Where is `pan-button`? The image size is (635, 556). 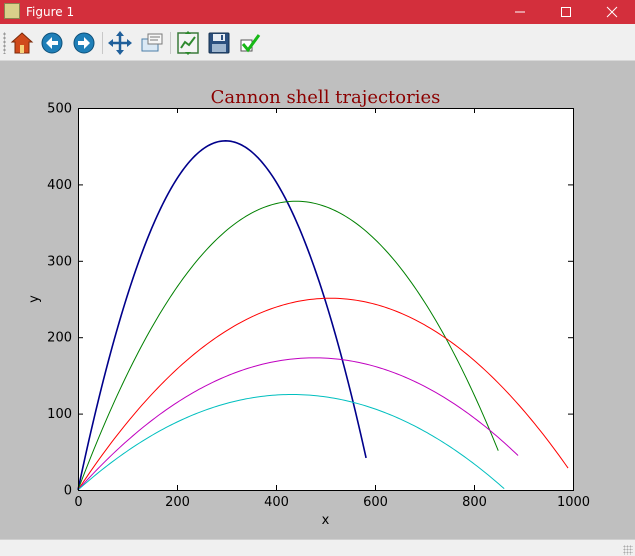
pan-button is located at coordinates (120, 43).